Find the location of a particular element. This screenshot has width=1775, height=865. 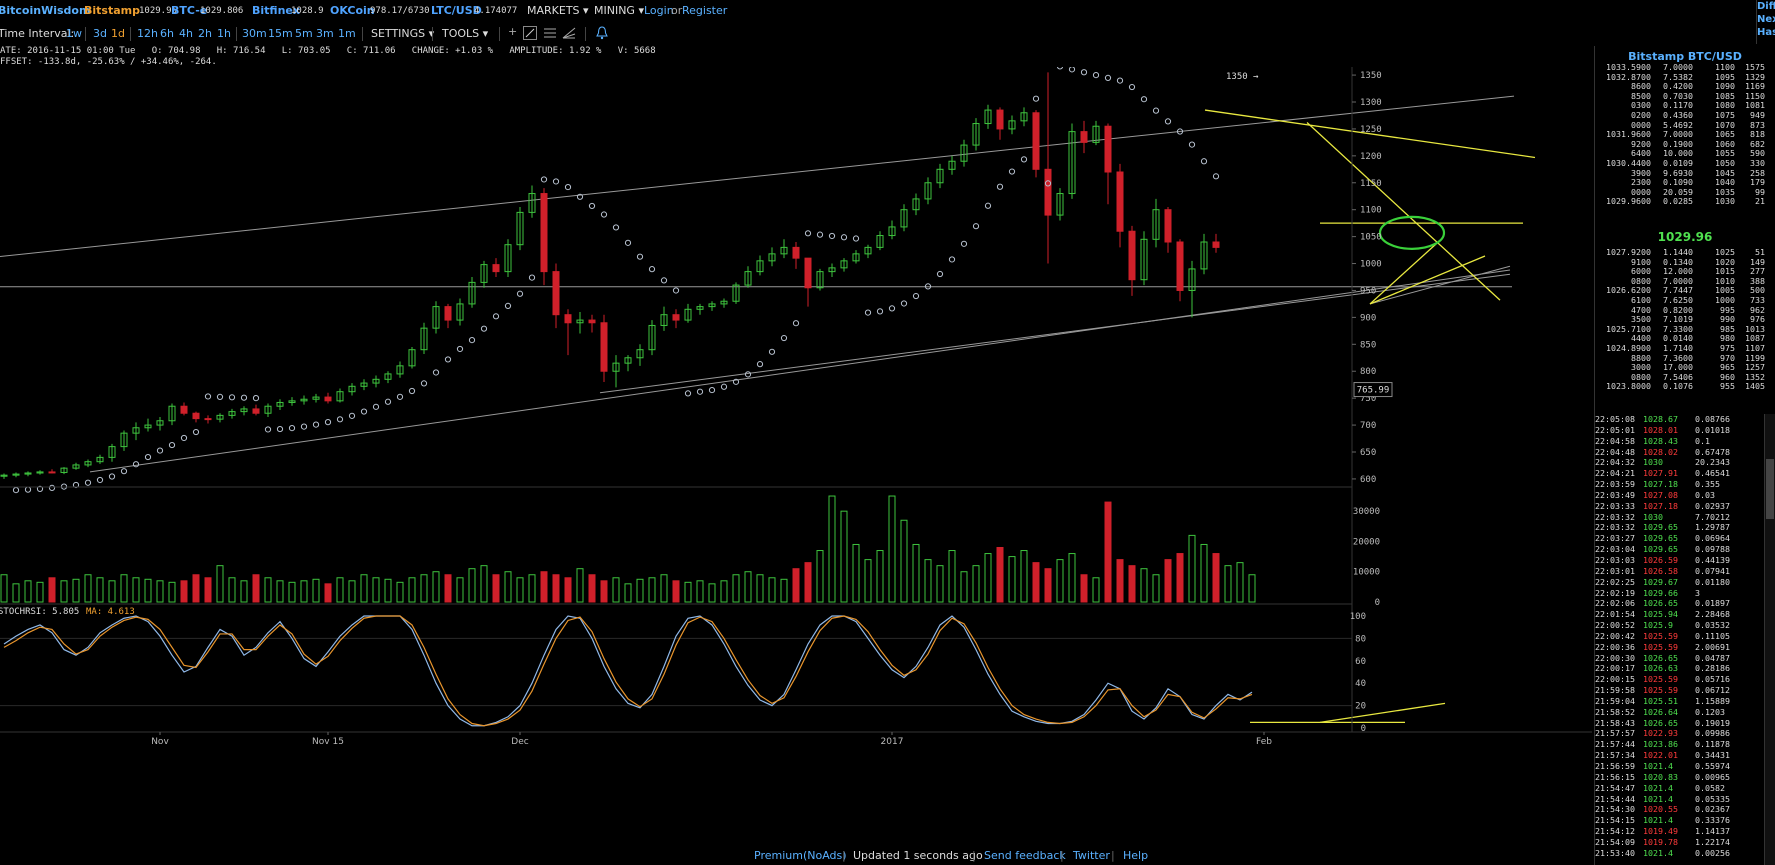

exchange-okcoin: OKCoin is located at coordinates (352, 10).